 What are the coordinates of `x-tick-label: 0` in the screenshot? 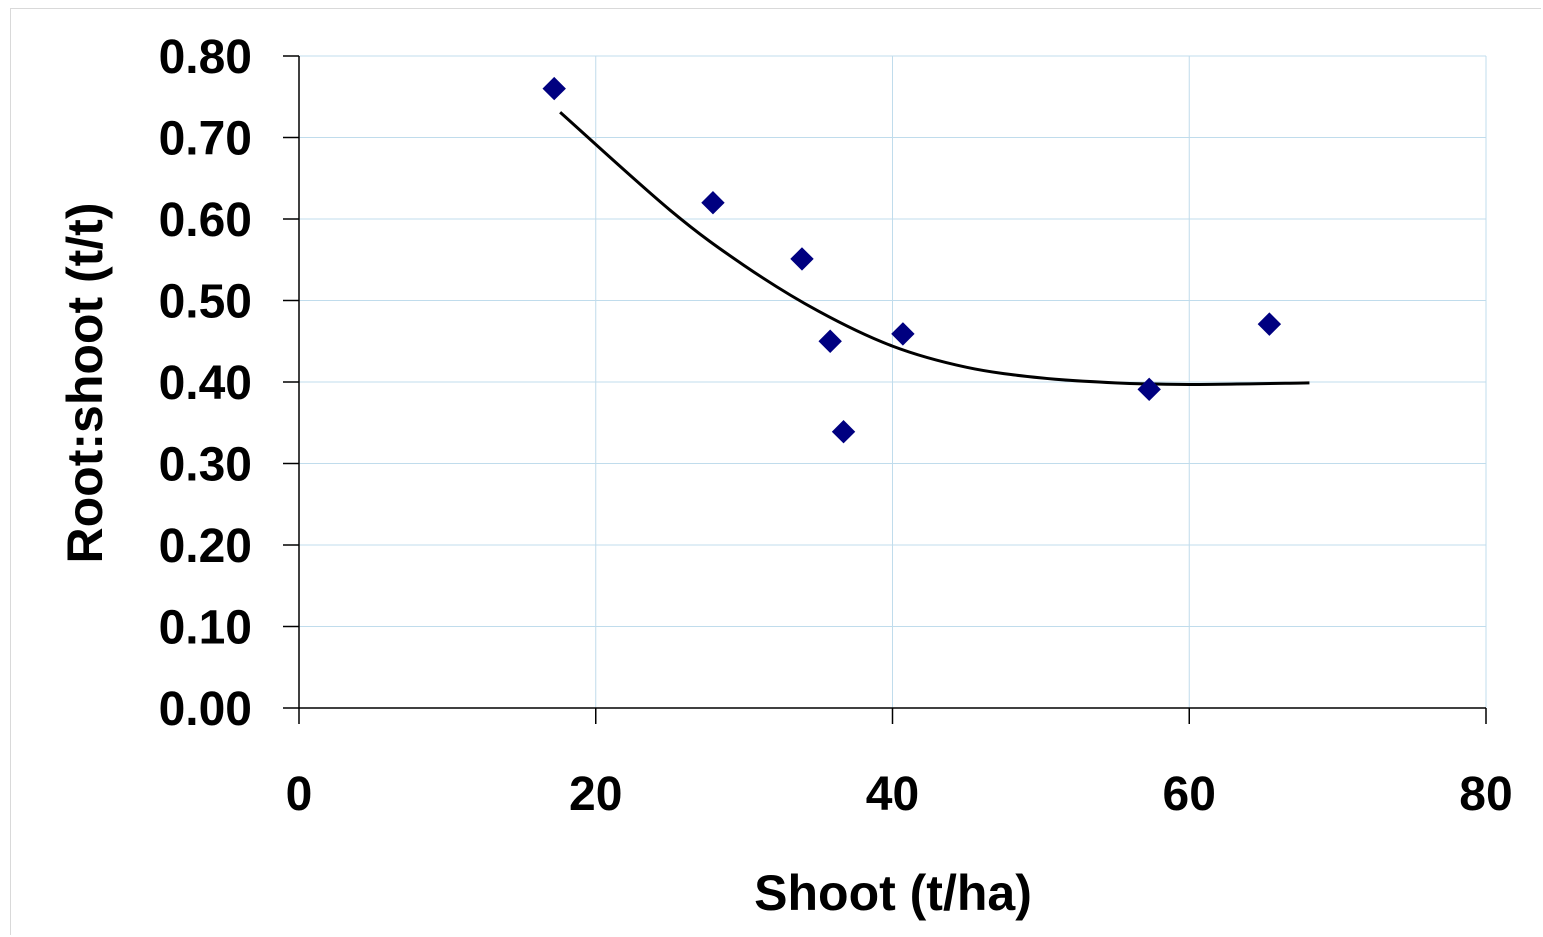 It's located at (299, 794).